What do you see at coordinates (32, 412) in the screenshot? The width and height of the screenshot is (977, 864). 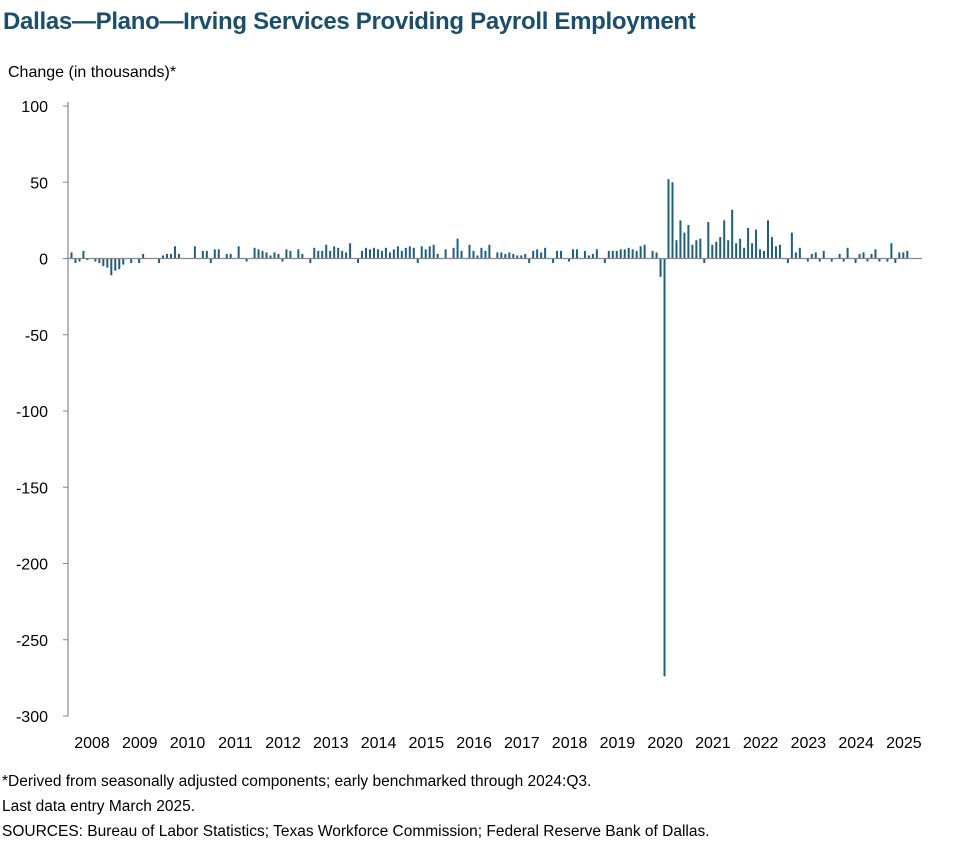 I see `y-tick-label: -100` at bounding box center [32, 412].